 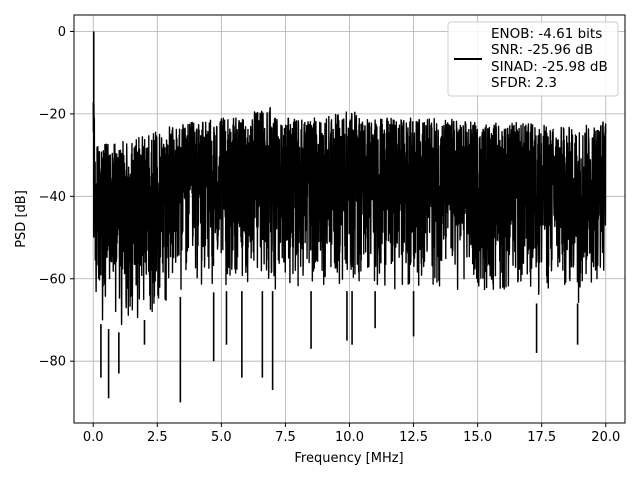 I want to click on legend-line-snr: SNR: -25.96 dB, so click(x=542, y=50).